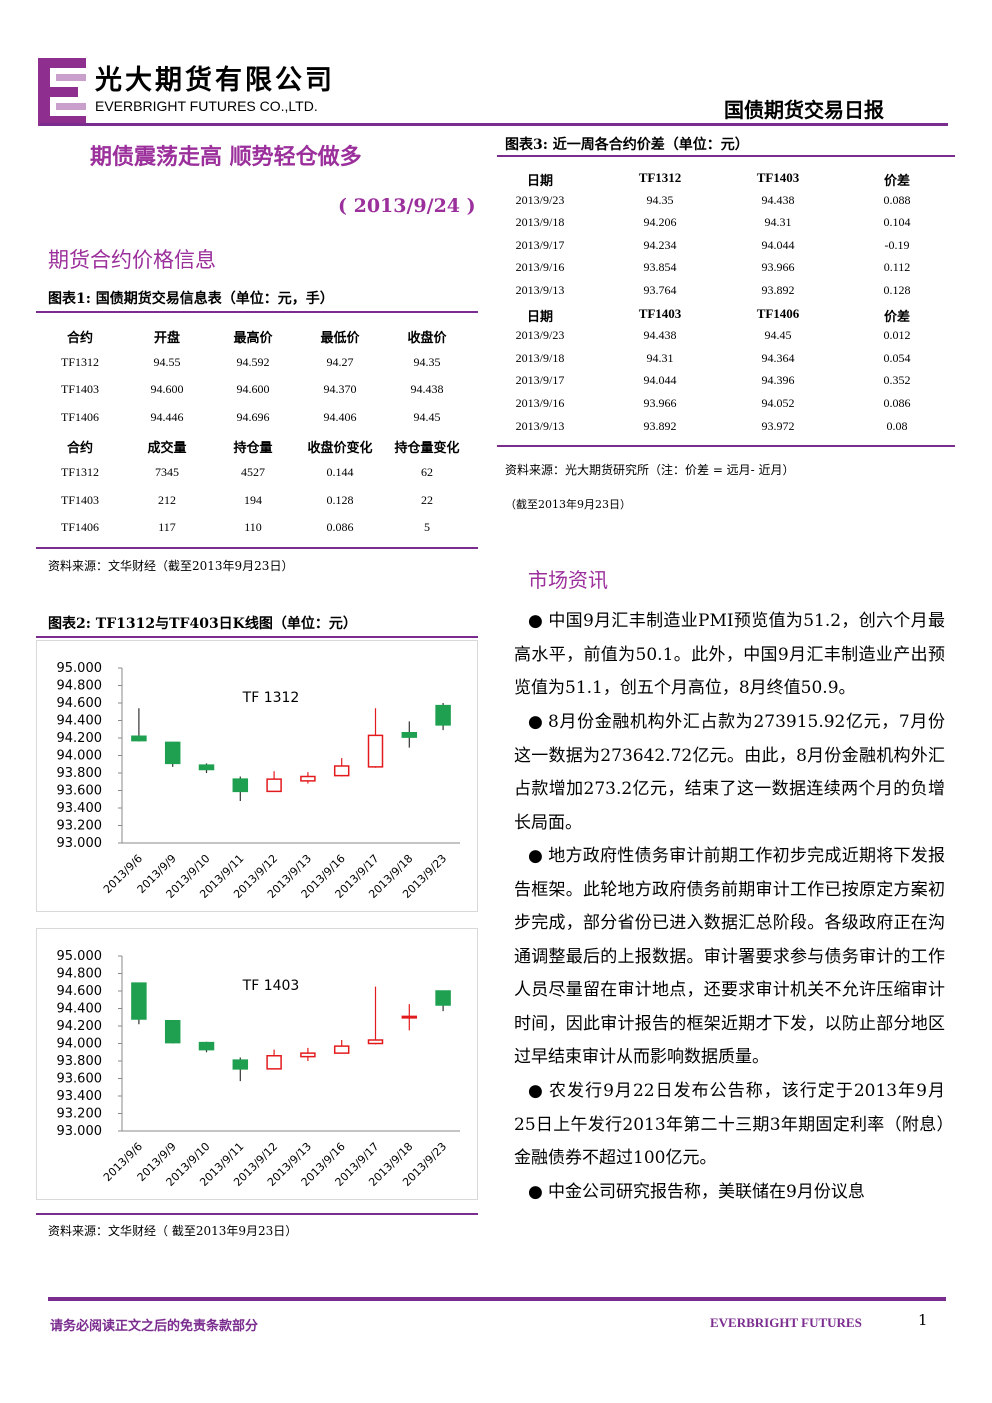 This screenshot has width=992, height=1403. I want to click on table-cell: 117, so click(167, 527).